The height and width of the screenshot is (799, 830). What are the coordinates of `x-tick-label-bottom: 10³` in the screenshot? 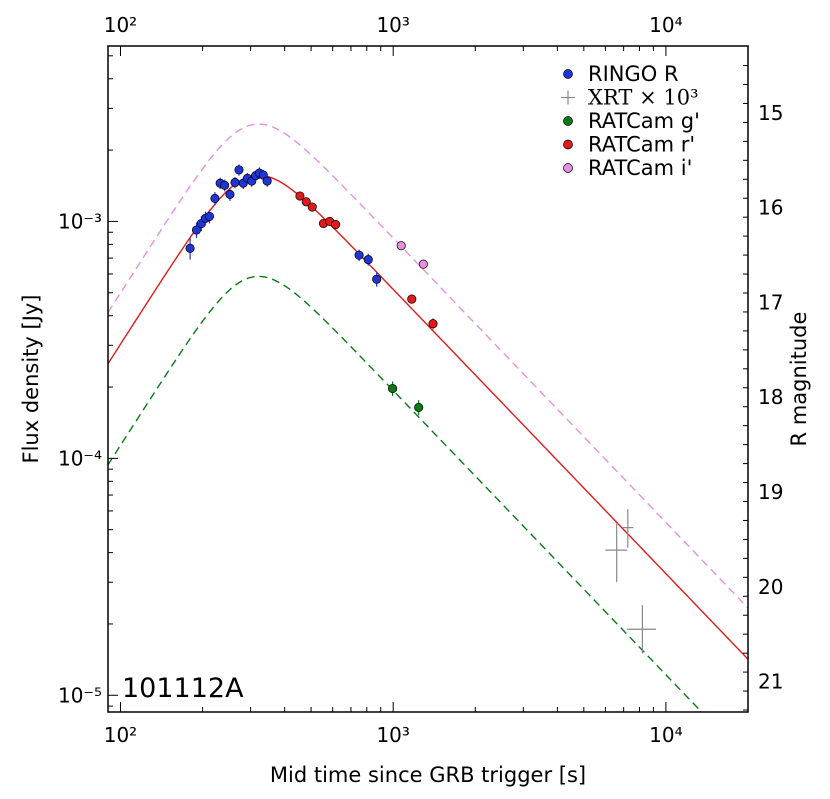 It's located at (392, 735).